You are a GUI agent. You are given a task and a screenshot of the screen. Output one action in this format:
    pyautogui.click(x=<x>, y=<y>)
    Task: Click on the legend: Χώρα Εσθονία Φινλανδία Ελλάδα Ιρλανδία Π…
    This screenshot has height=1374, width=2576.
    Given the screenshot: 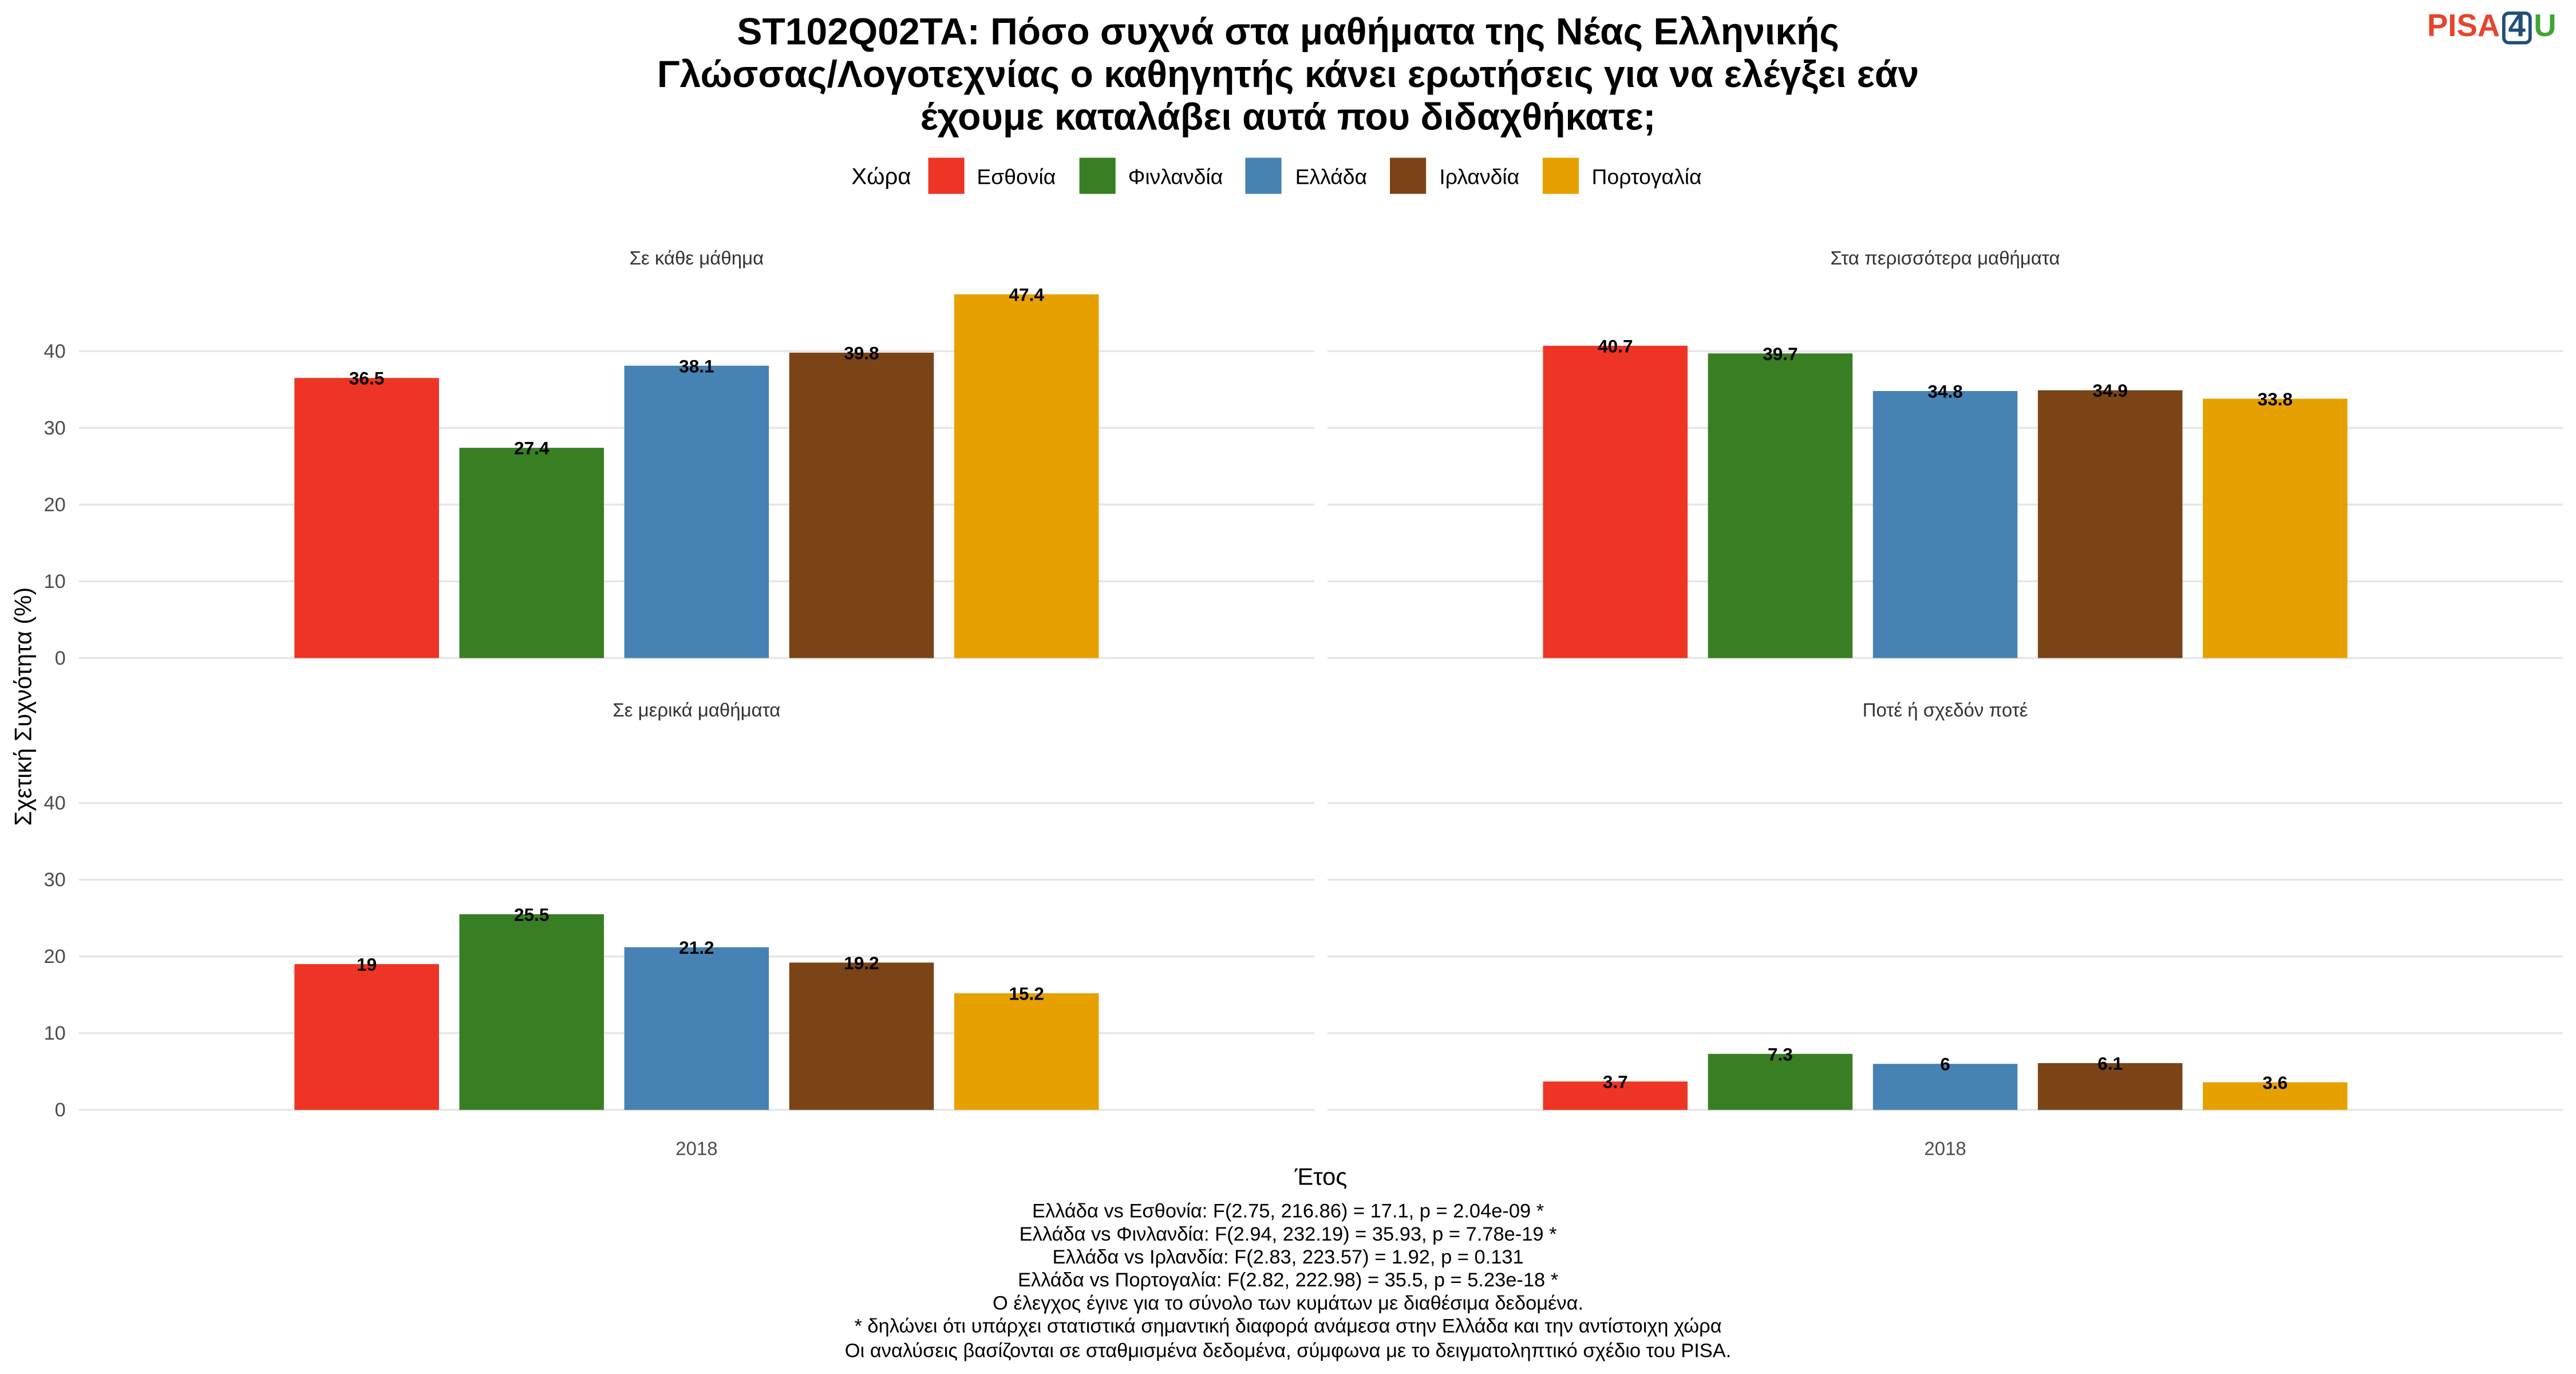 What is the action you would take?
    pyautogui.click(x=1288, y=175)
    